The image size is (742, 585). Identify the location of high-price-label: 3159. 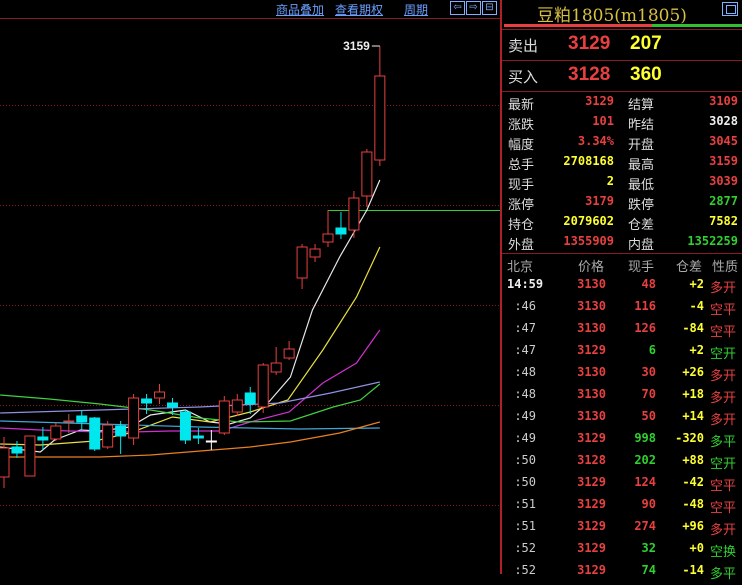
(356, 46).